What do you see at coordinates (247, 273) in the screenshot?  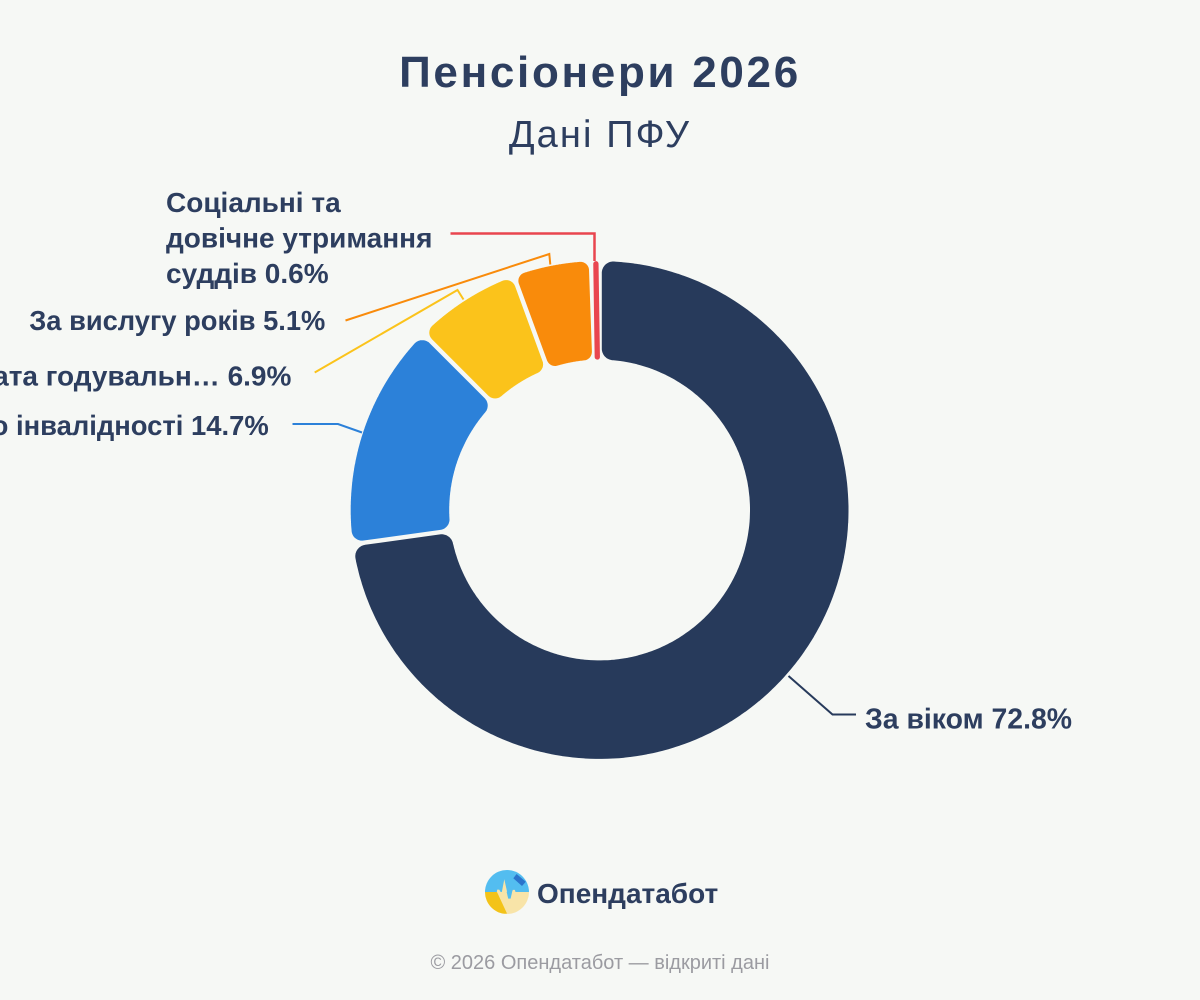 I see `svg-text: суддів 0.6%` at bounding box center [247, 273].